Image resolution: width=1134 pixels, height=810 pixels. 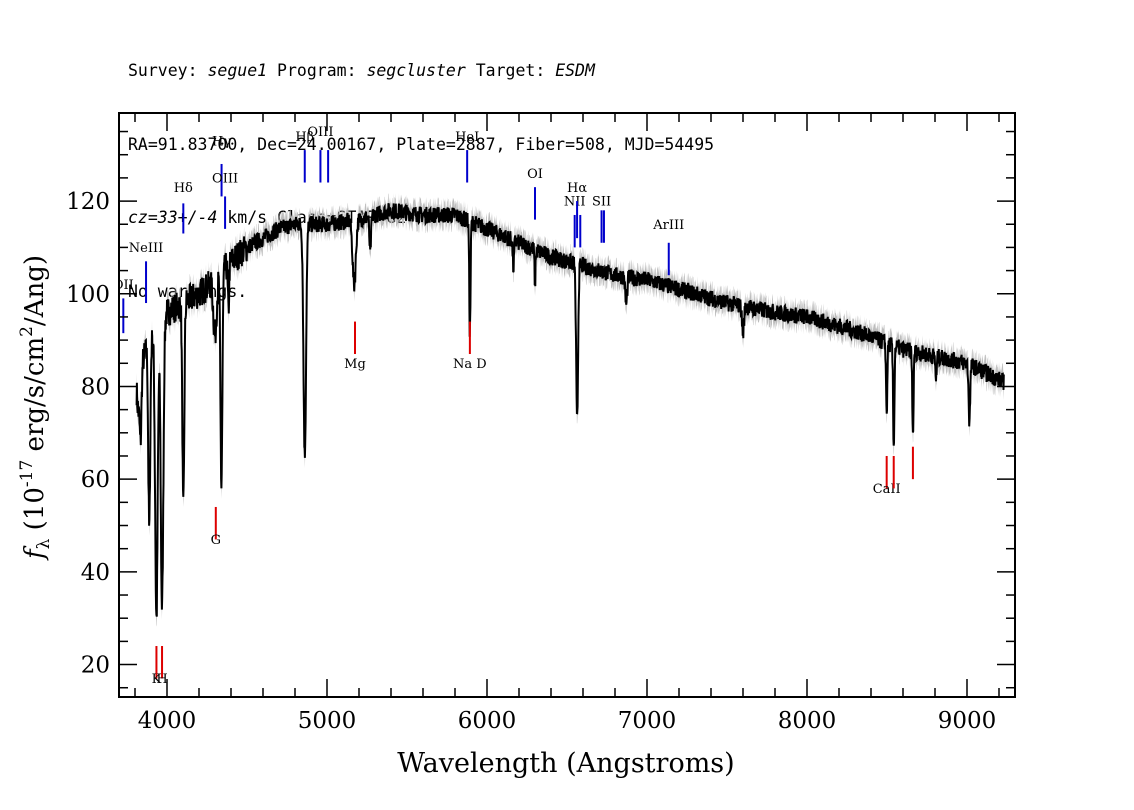 I want to click on y-tick-label: 60, so click(x=95, y=480).